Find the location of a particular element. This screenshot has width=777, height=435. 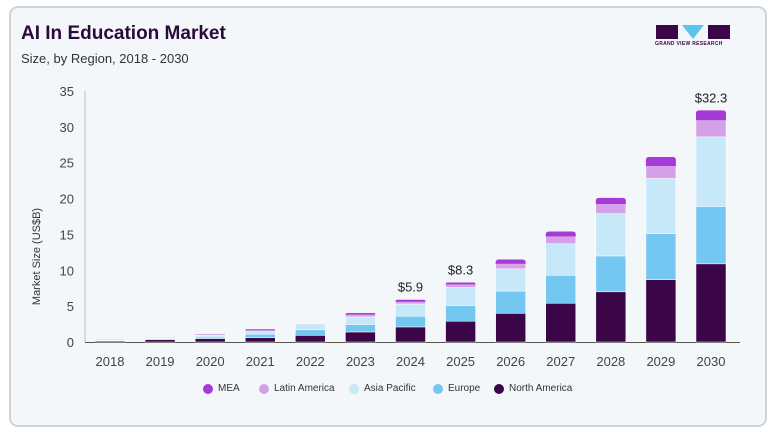

chart-subtitle: Size, by Region, 2018 - 2030 is located at coordinates (105, 58).